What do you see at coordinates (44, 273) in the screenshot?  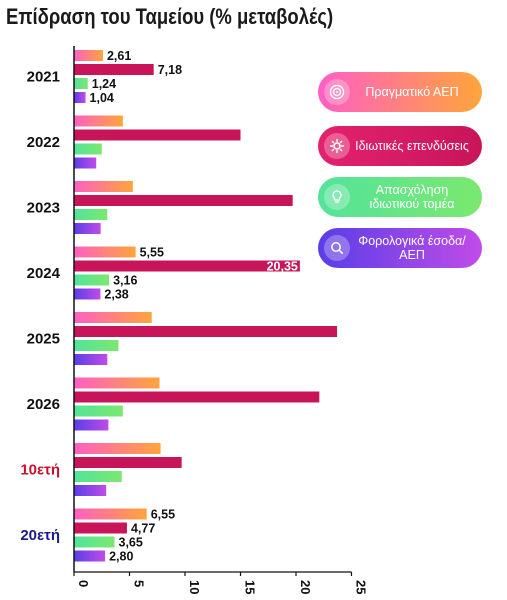 I see `category-label: 2024` at bounding box center [44, 273].